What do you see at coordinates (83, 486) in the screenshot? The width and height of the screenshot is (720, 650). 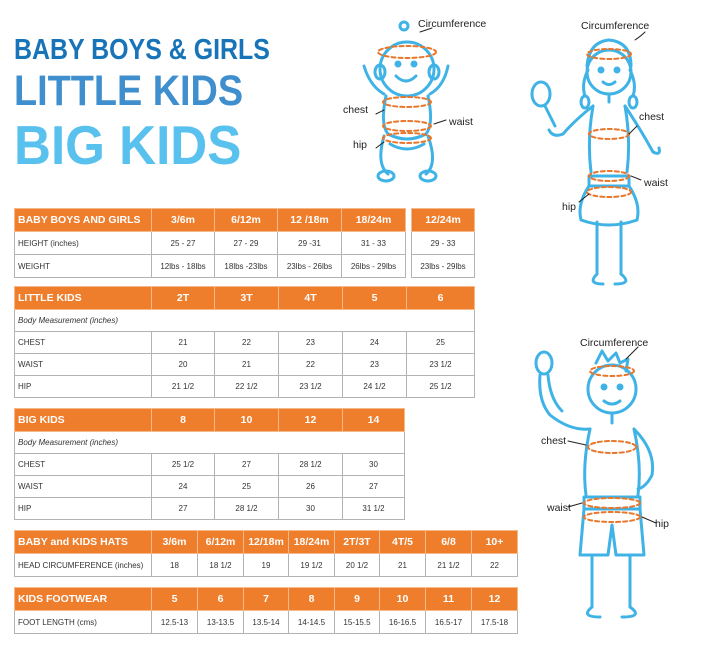 I see `row-label: WAIST` at bounding box center [83, 486].